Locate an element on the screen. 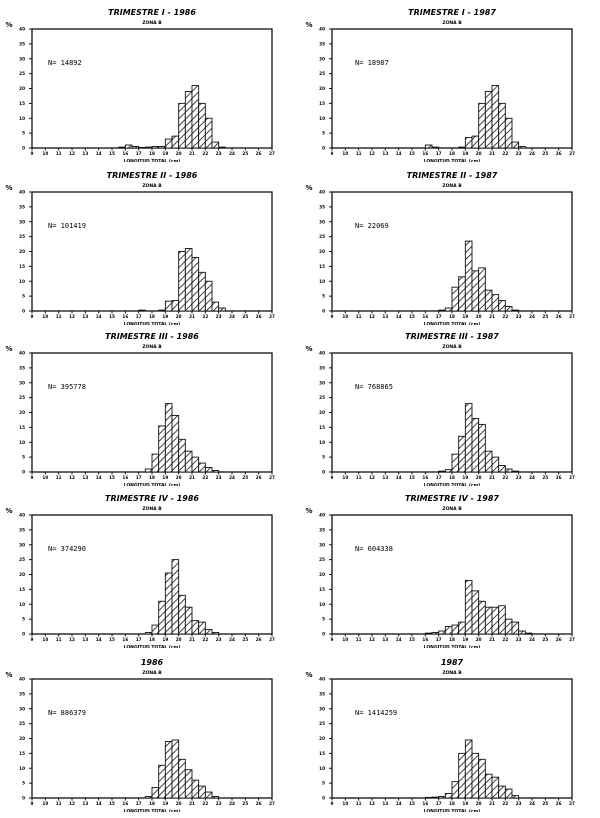 Image resolution: width=600 pixels, height=818 pixels. sample-size-label: N= 374290 is located at coordinates (67, 549).